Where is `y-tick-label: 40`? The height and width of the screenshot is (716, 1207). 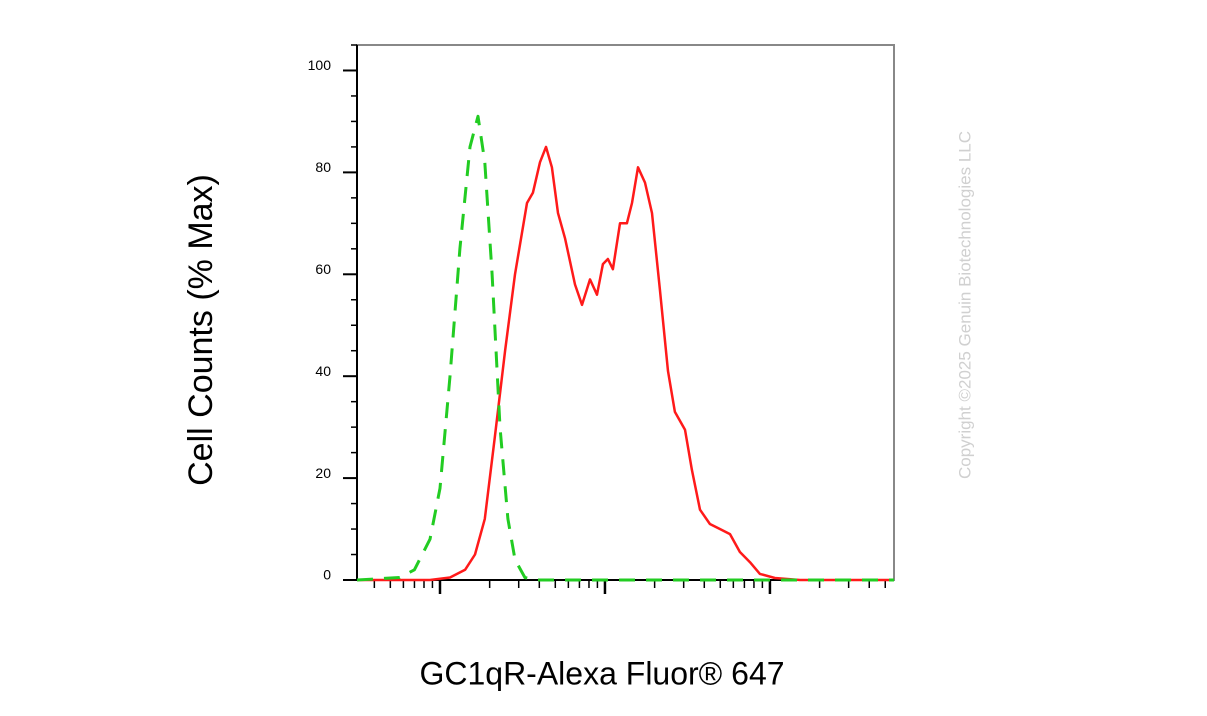 y-tick-label: 40 is located at coordinates (323, 371).